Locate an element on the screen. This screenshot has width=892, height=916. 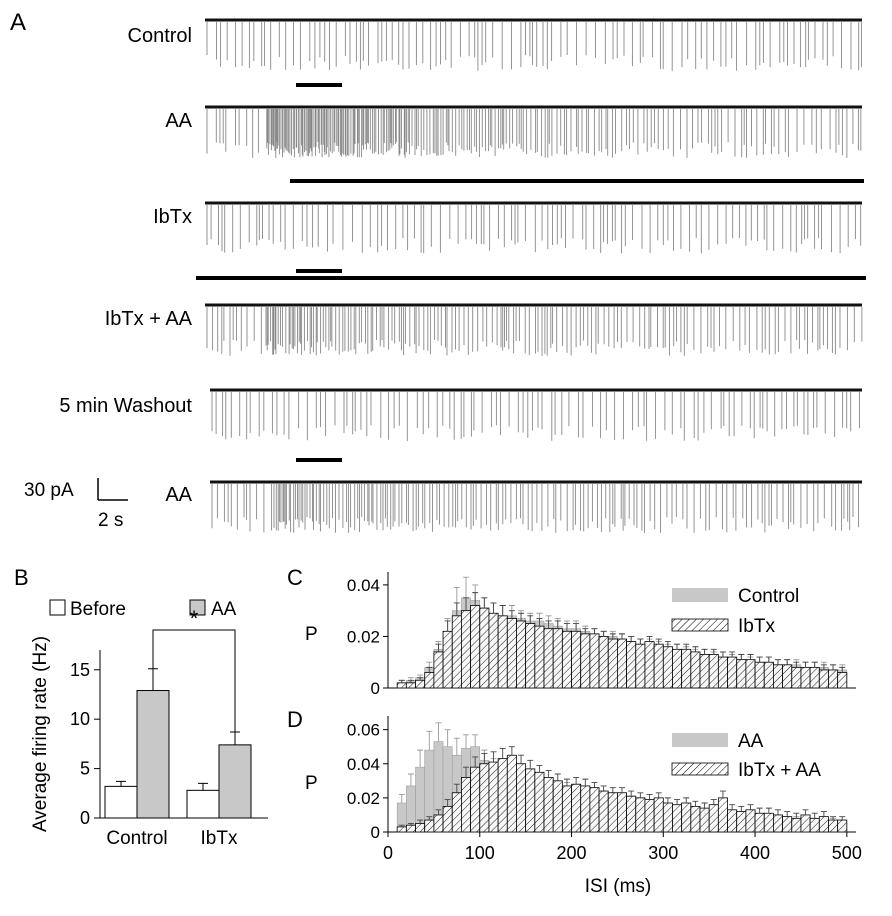
legend-label-control: Control is located at coordinates (768, 596).